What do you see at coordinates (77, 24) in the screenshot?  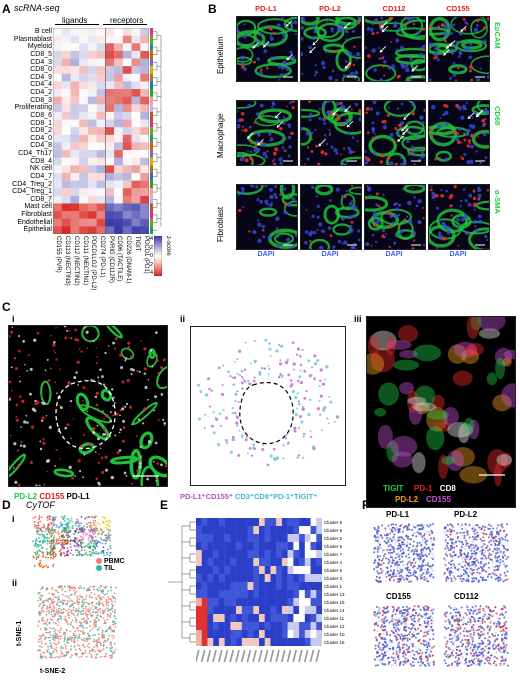 I see `ligands-bracket` at bounding box center [77, 24].